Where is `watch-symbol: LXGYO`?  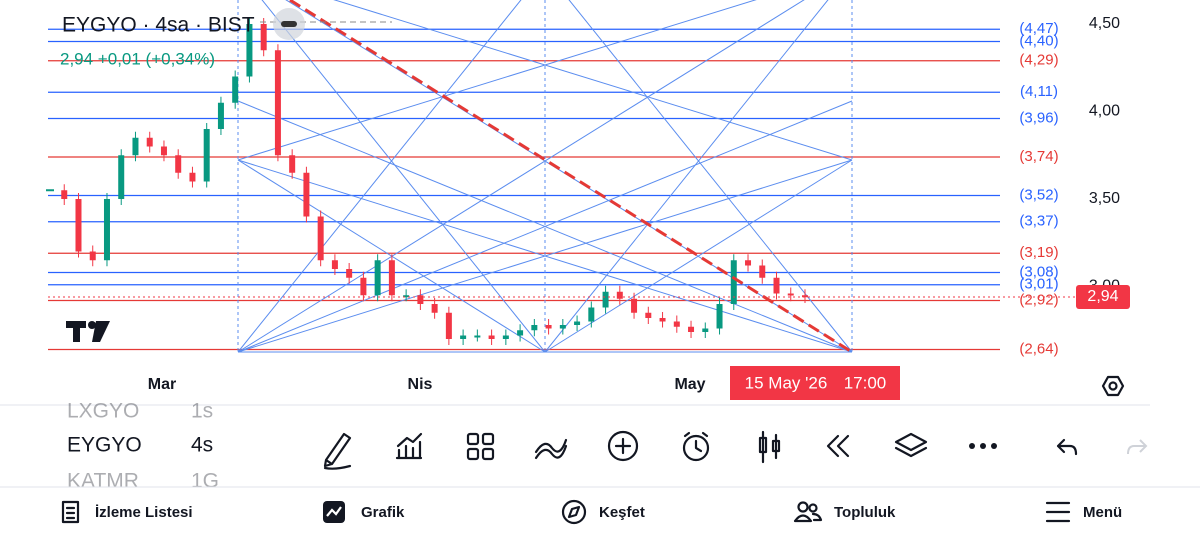
watch-symbol: LXGYO is located at coordinates (103, 411).